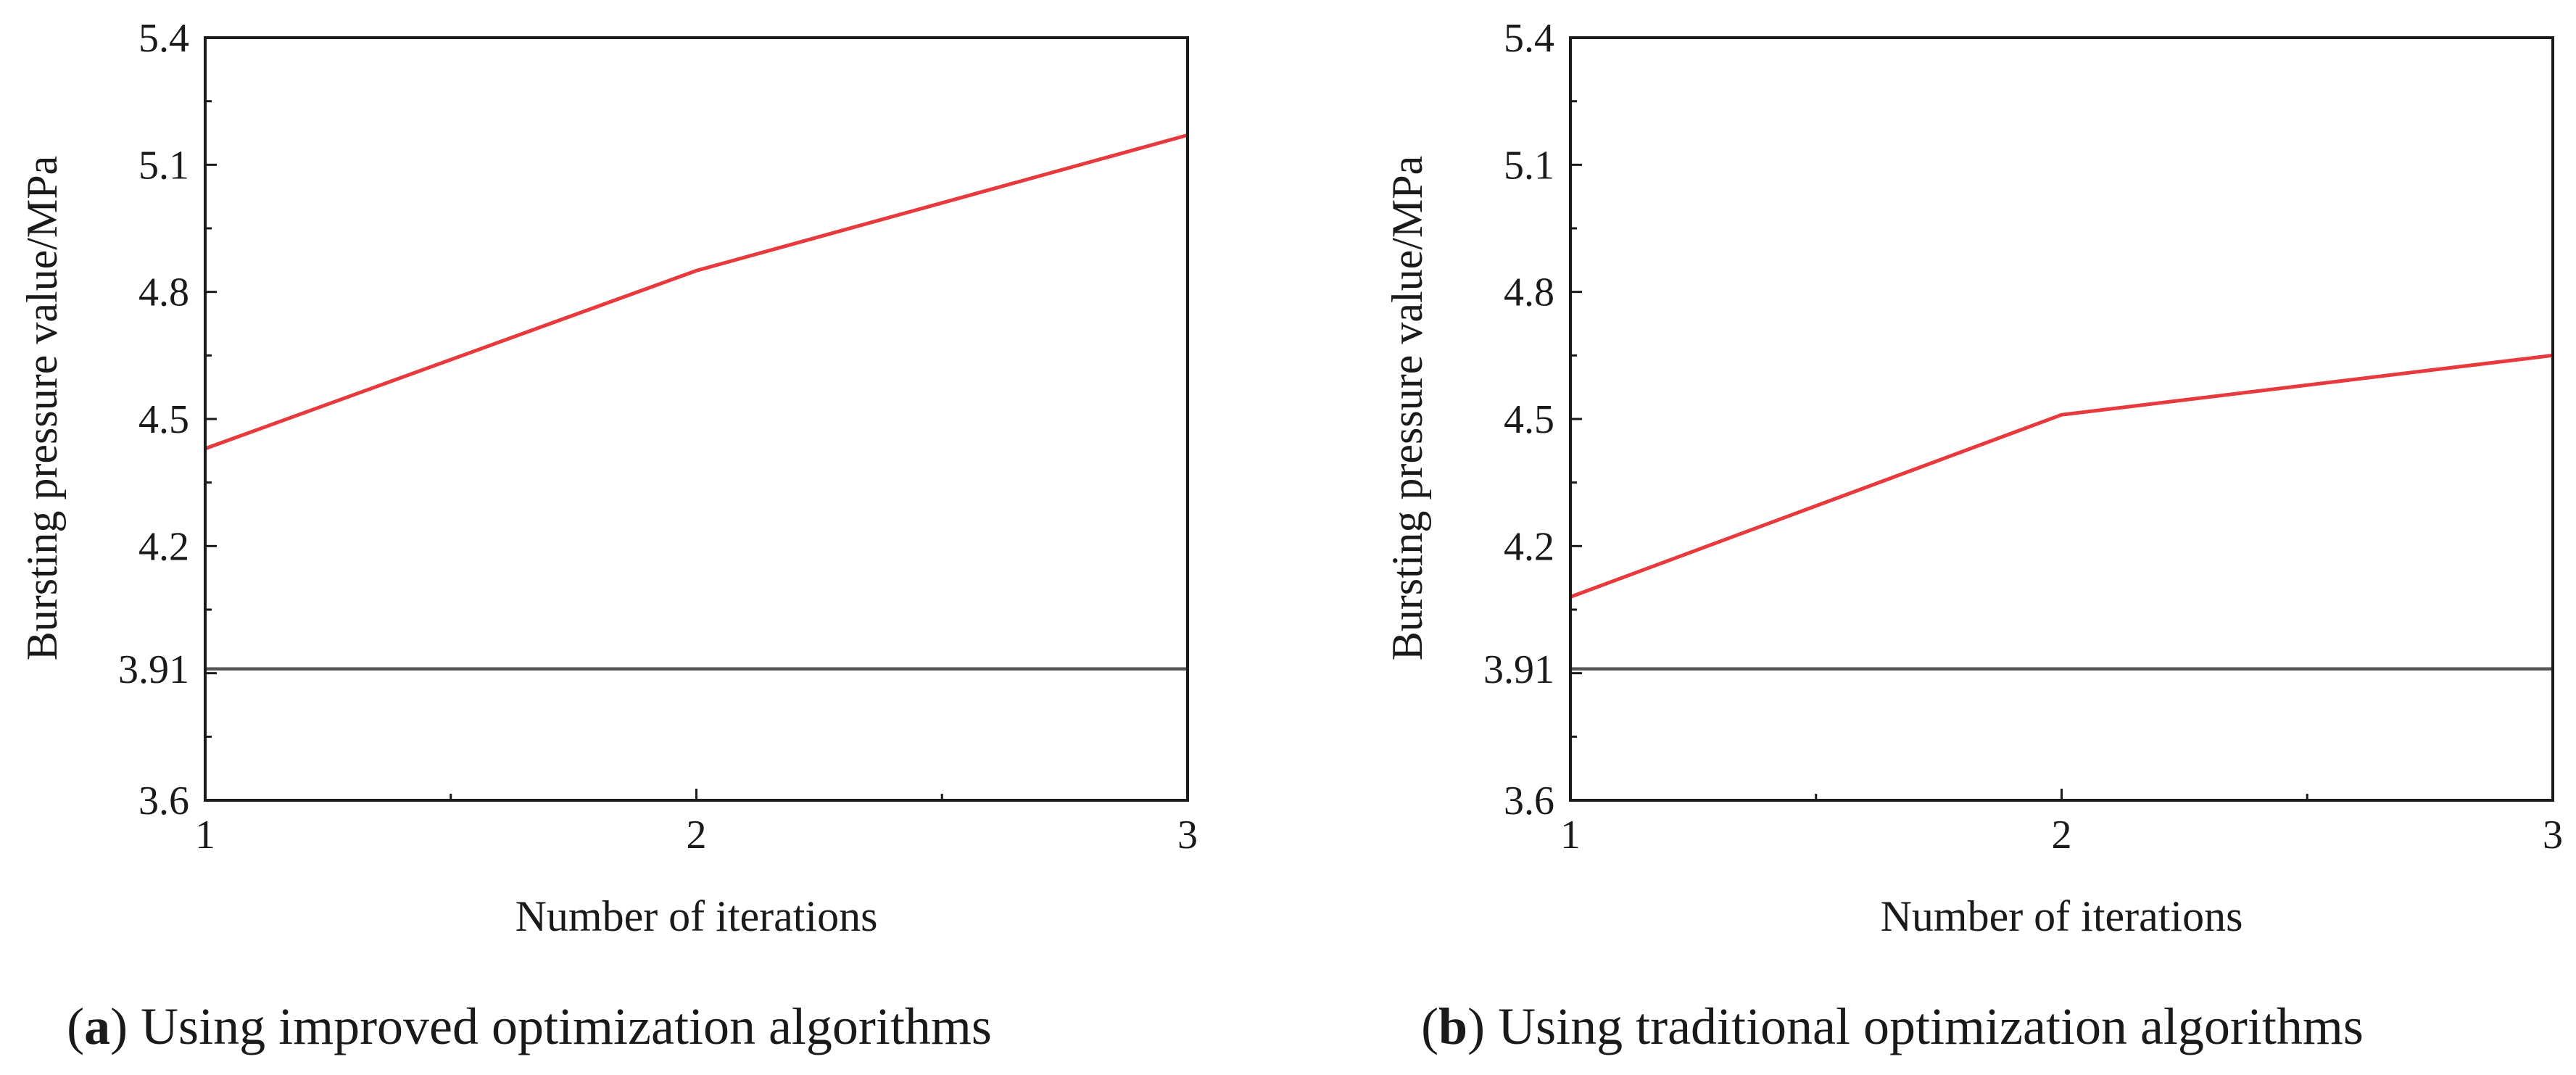  What do you see at coordinates (1453, 1026) in the screenshot?
I see `caption-letter: b` at bounding box center [1453, 1026].